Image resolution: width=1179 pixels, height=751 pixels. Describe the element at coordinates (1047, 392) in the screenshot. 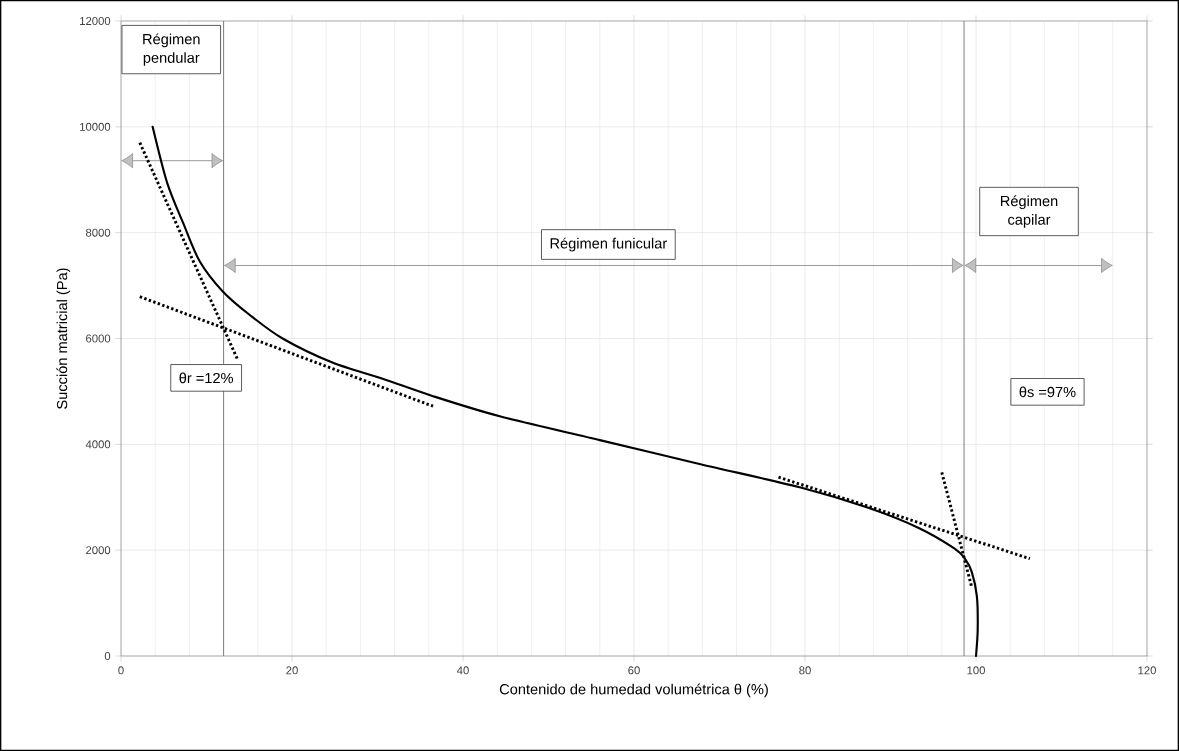

I see `annotation: θs =97%` at that location.